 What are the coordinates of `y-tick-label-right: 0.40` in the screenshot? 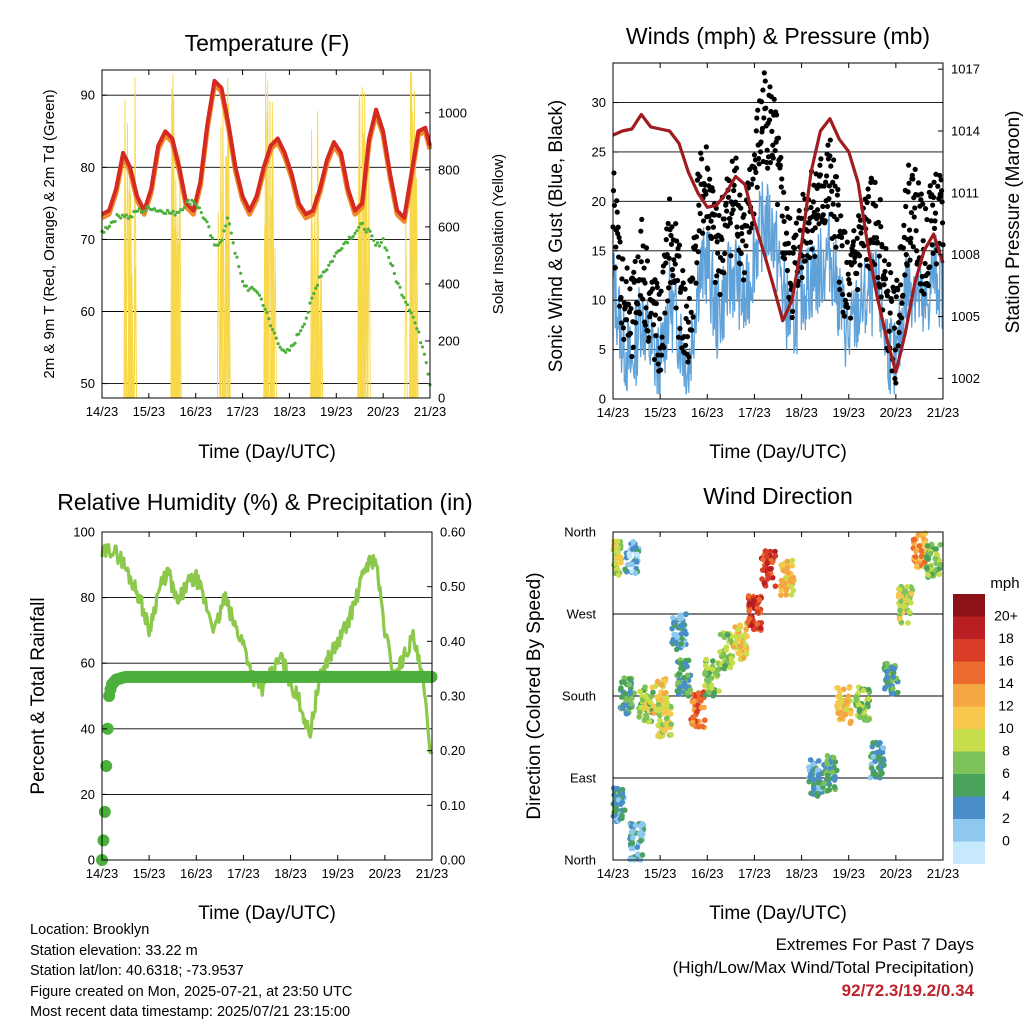 It's located at (452, 641).